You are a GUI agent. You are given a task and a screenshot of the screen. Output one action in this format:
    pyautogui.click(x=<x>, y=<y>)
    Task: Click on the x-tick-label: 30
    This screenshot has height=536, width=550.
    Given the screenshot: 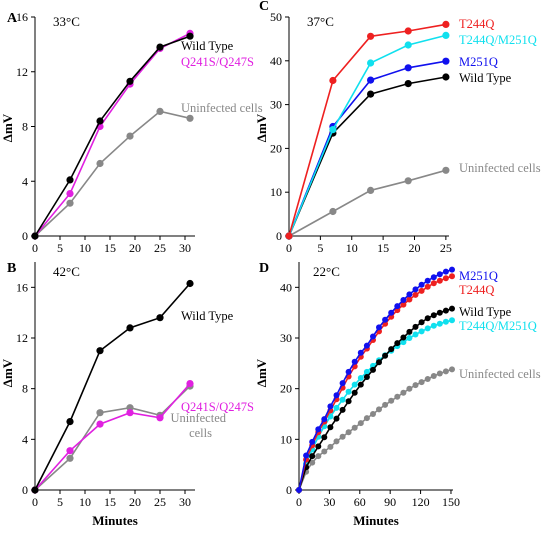 What is the action you would take?
    pyautogui.click(x=185, y=502)
    